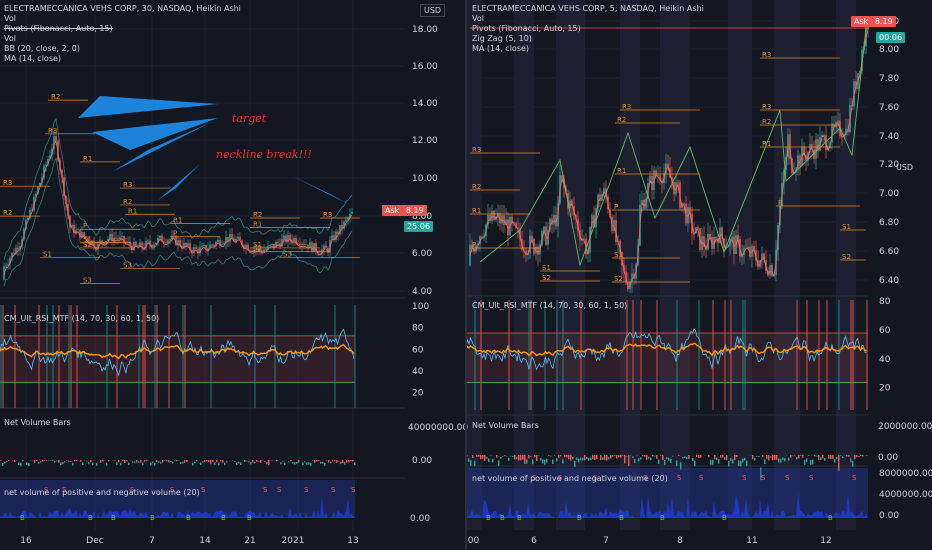 This screenshot has width=932, height=550. What do you see at coordinates (33, 58) in the screenshot?
I see `left-indicator-ma: MA (14, close)` at bounding box center [33, 58].